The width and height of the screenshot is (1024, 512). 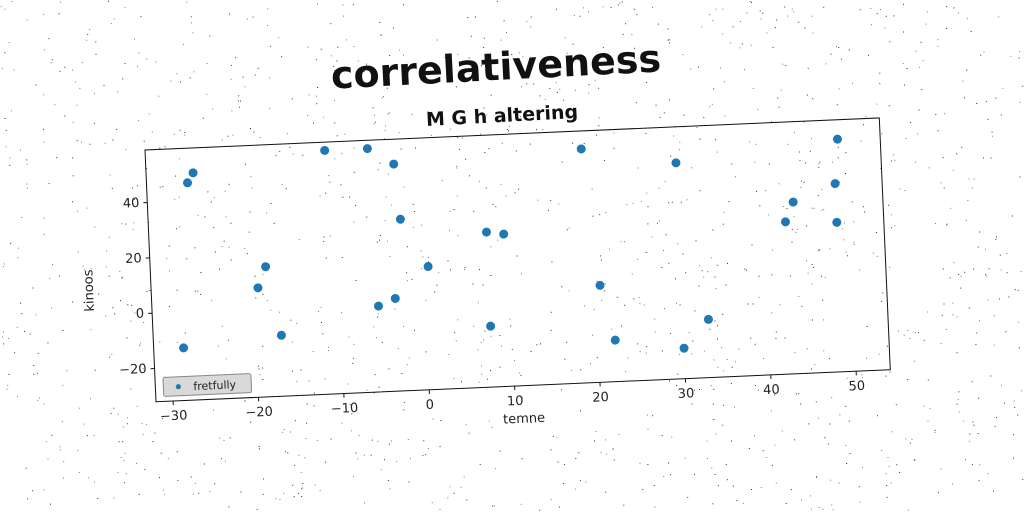 What do you see at coordinates (130, 204) in the screenshot?
I see `y-tick-label: 40` at bounding box center [130, 204].